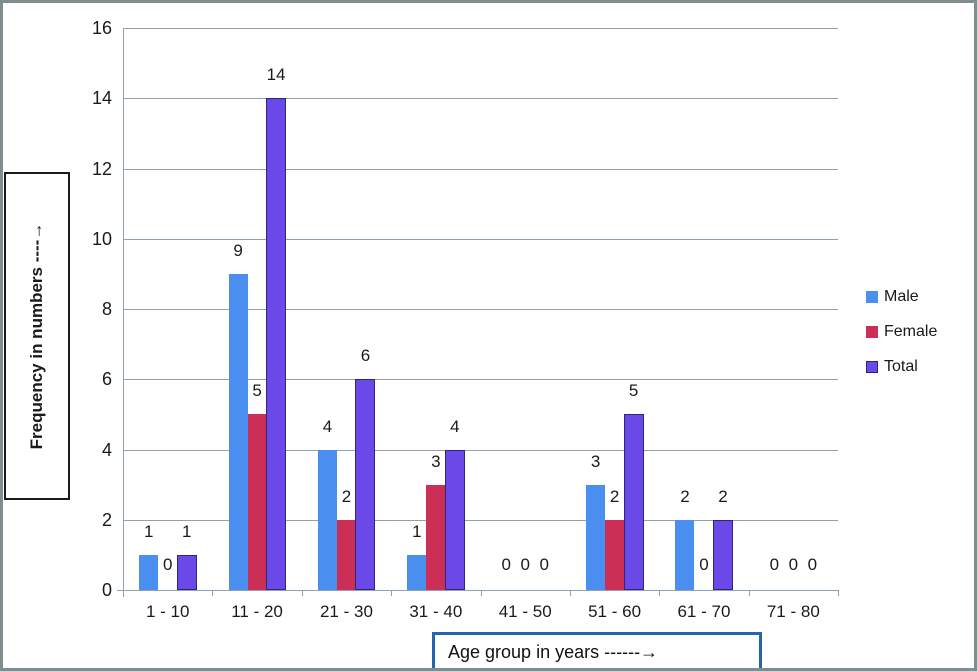 Image resolution: width=977 pixels, height=671 pixels. I want to click on legend-label-female: Female, so click(911, 331).